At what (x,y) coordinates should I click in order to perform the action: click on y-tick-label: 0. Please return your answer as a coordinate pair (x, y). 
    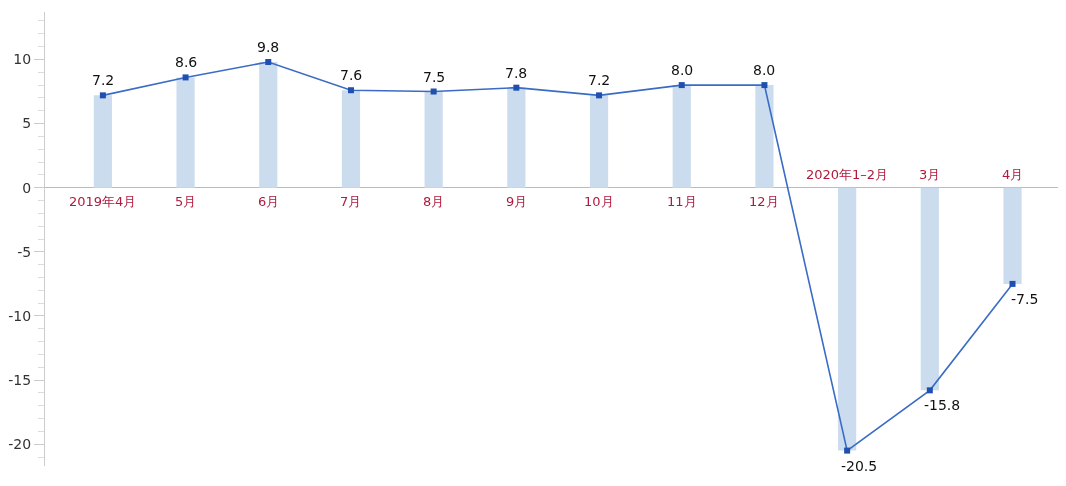
    Looking at the image, I should click on (27, 187).